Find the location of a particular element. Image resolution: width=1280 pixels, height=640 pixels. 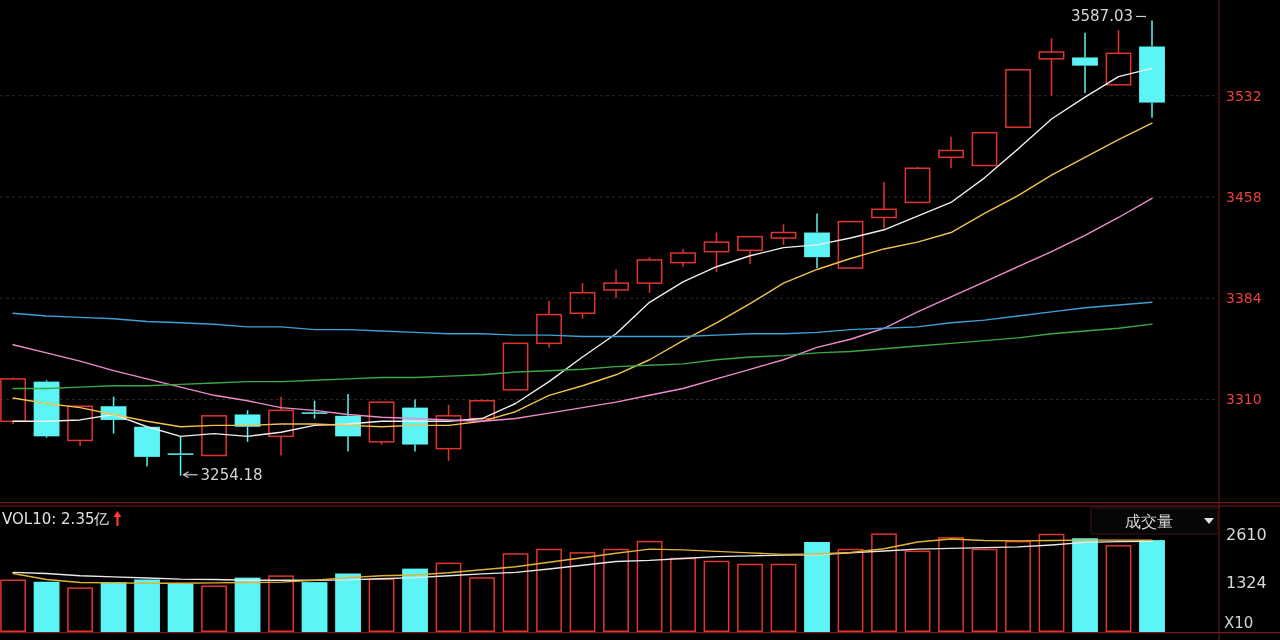

y-axis-unit: X10 is located at coordinates (1239, 623).